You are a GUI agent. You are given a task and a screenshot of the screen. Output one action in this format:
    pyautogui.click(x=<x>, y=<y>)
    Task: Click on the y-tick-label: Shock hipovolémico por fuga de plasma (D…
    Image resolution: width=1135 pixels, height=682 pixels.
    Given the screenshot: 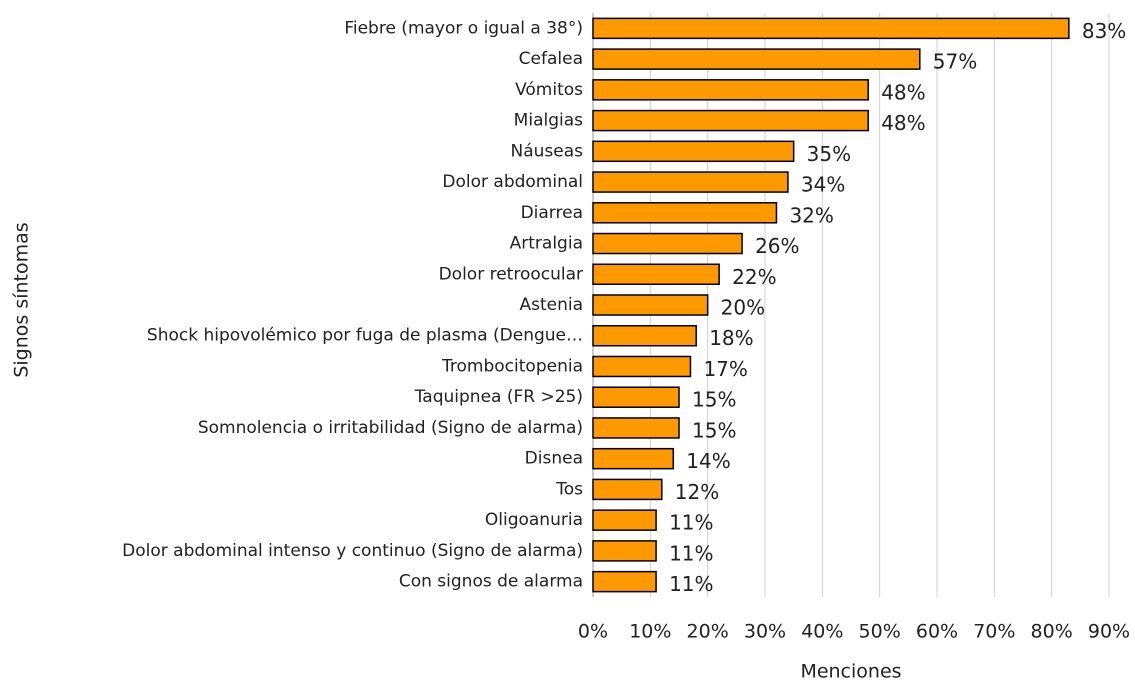 What is the action you would take?
    pyautogui.click(x=365, y=336)
    